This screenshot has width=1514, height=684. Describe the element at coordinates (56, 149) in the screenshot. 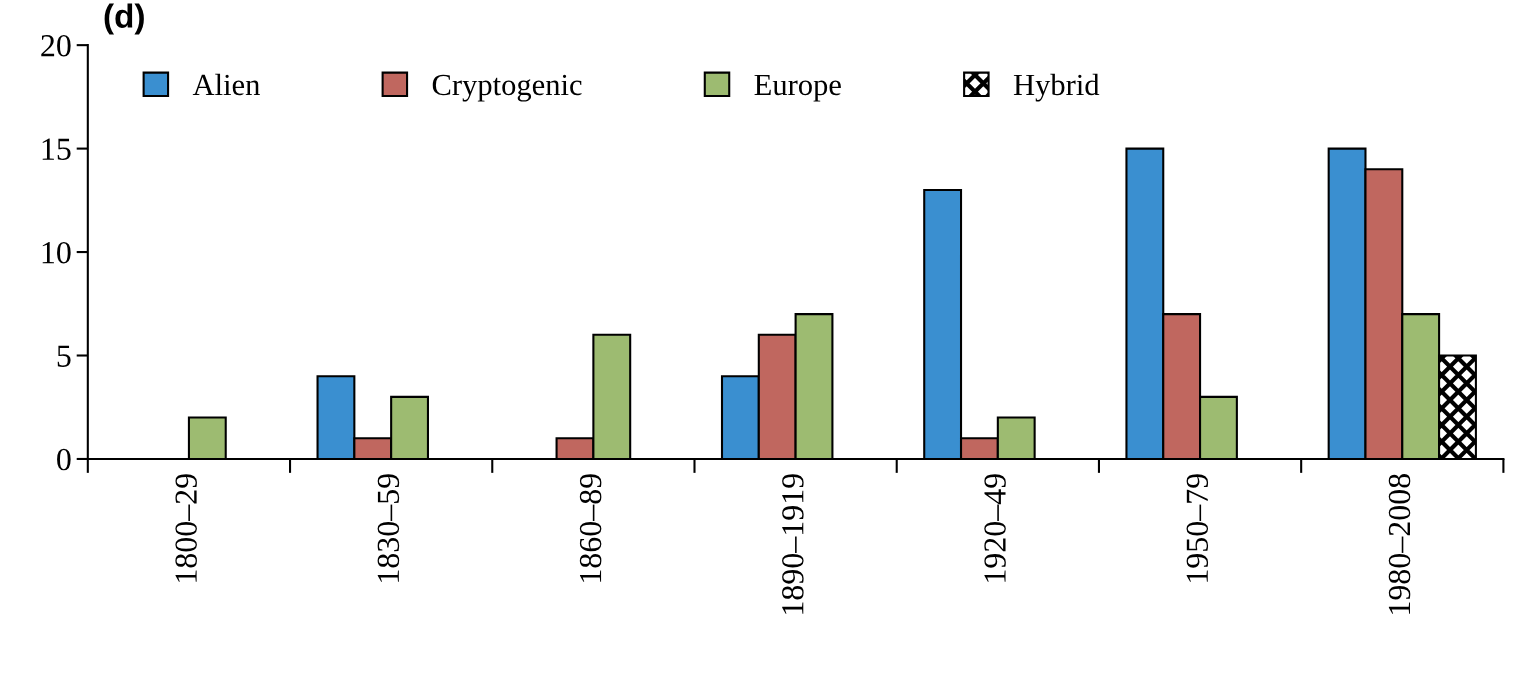

I see `y-tick-label: 15` at that location.